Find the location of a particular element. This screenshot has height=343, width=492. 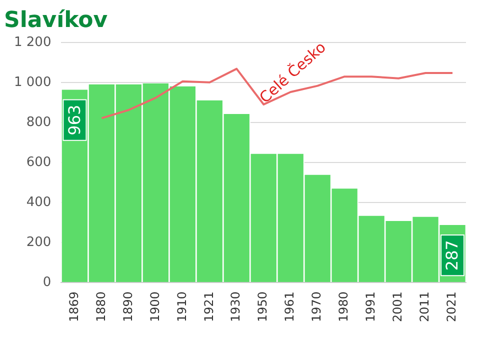

data-label: 287 is located at coordinates (452, 255).